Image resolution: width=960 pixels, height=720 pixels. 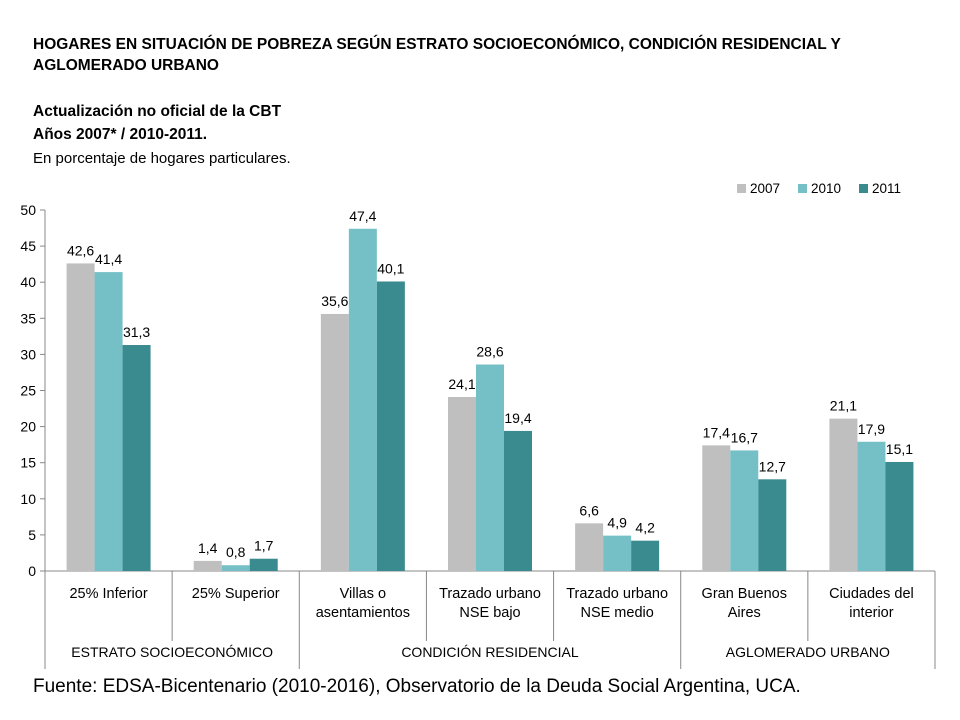 I want to click on bar-value-label: 1,7, so click(x=264, y=546).